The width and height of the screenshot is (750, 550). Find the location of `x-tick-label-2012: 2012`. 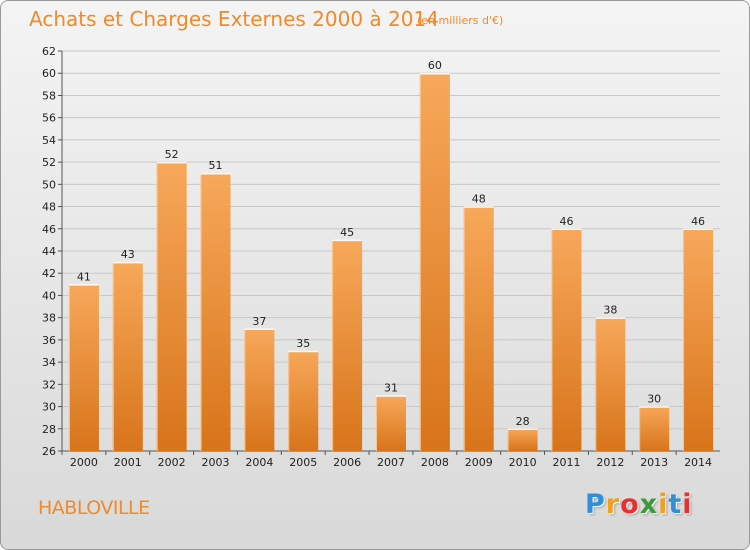

x-tick-label-2012: 2012 is located at coordinates (610, 462).